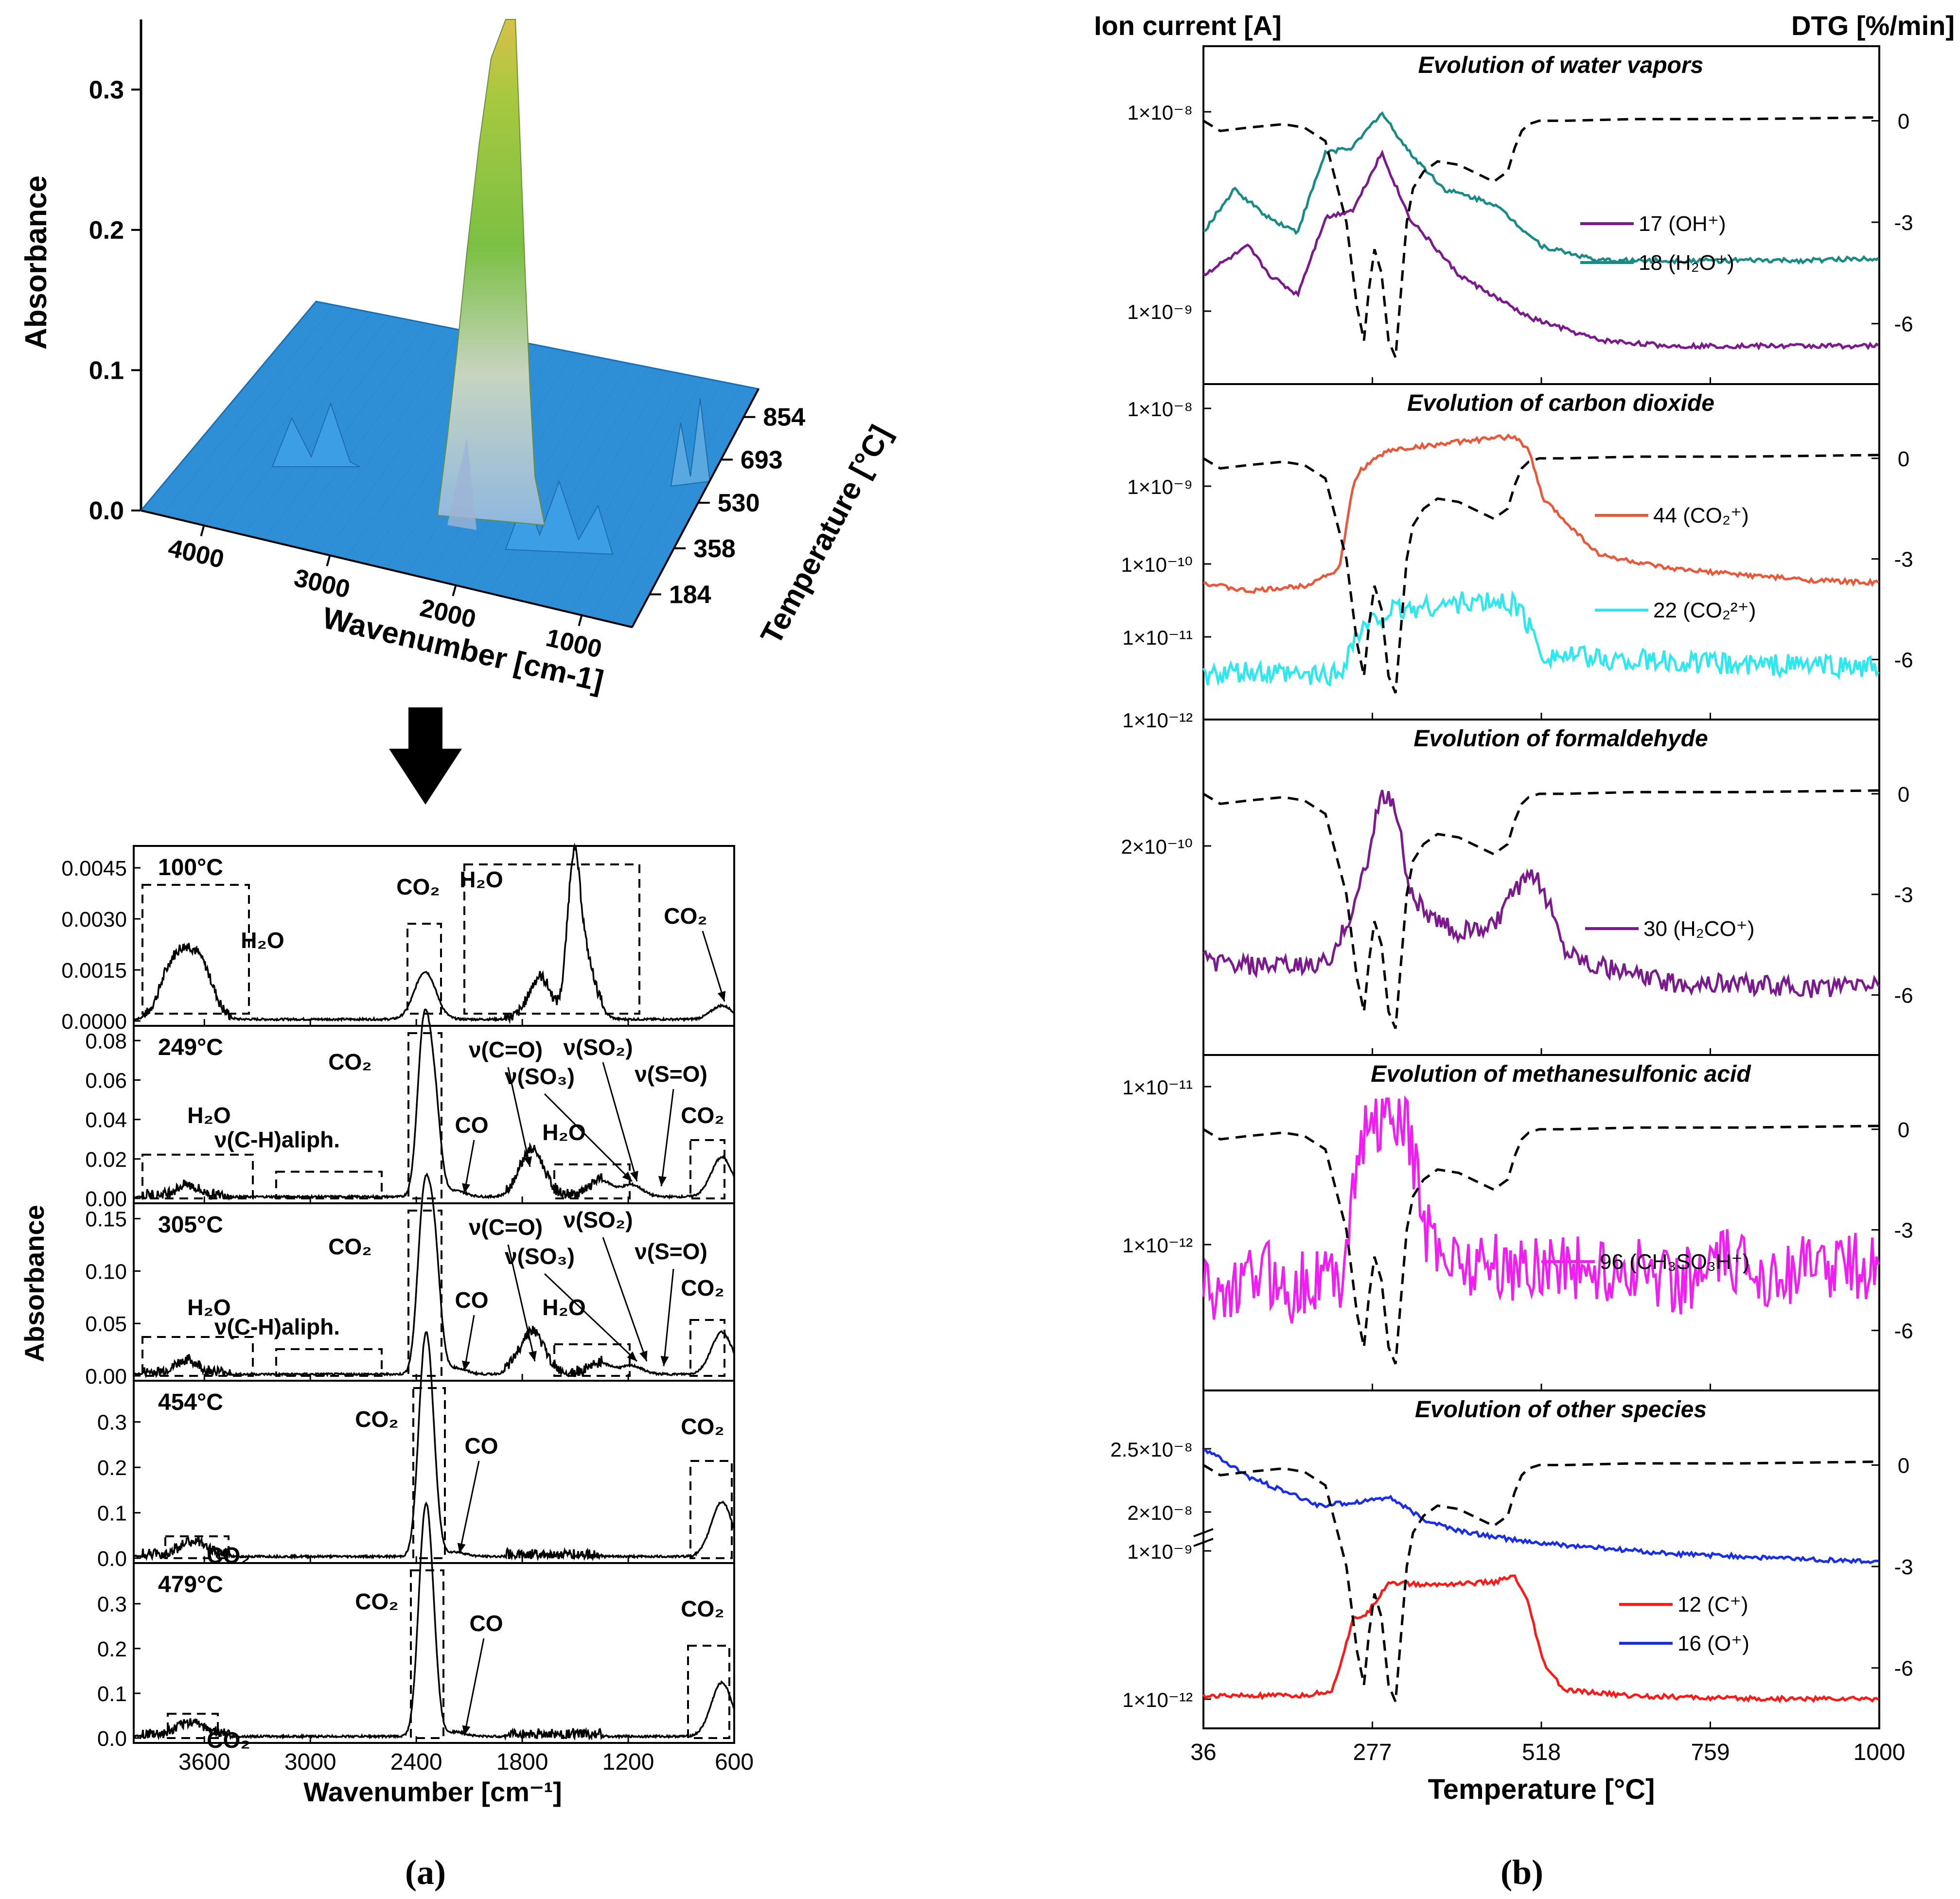  I want to click on right-axis-label: DTG [%/min], so click(1873, 25).